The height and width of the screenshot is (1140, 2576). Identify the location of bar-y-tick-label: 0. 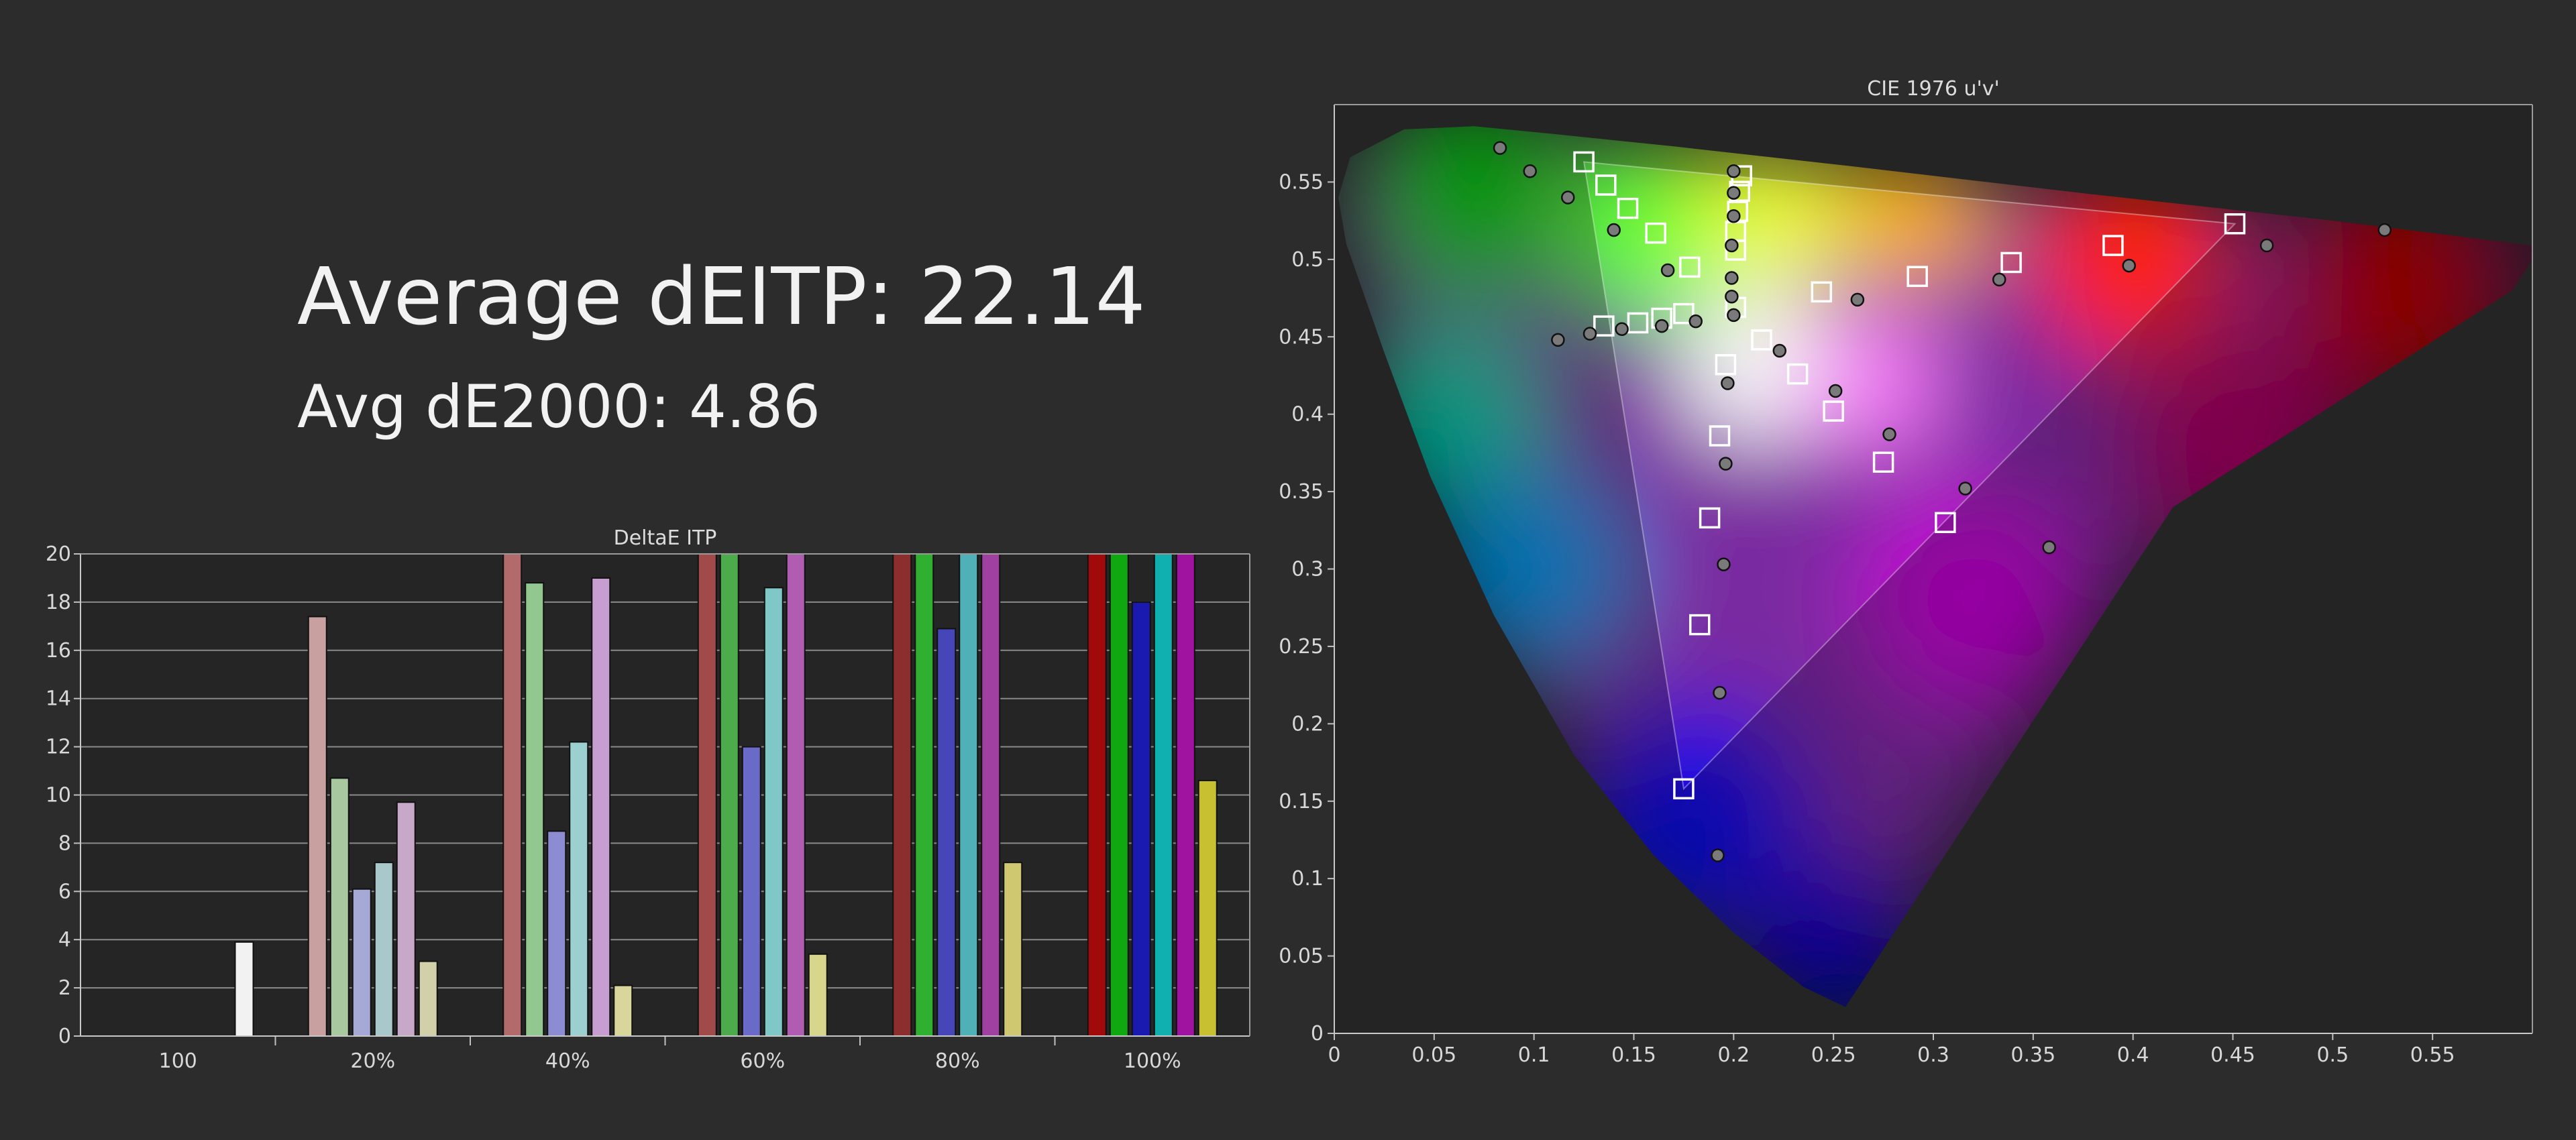
(64, 1036).